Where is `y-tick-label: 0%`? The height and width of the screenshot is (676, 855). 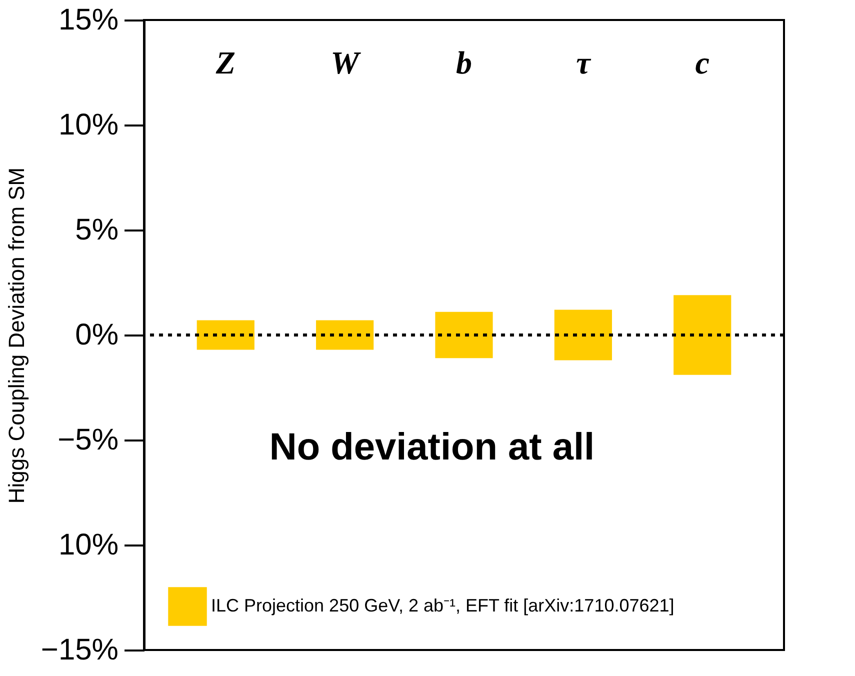 y-tick-label: 0% is located at coordinates (96, 335).